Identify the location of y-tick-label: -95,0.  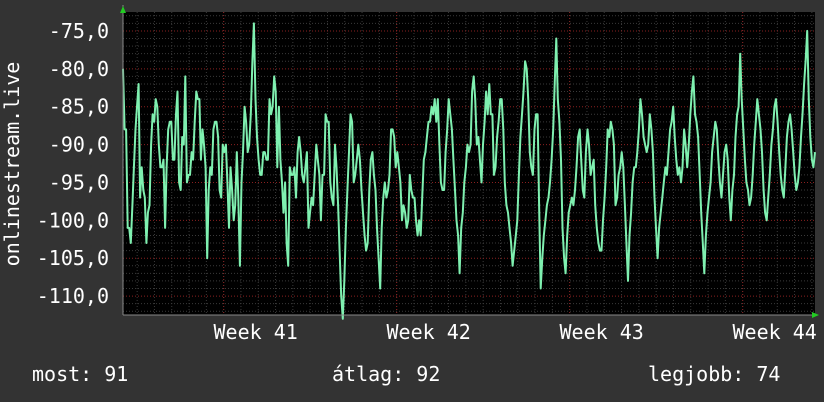
(79, 182).